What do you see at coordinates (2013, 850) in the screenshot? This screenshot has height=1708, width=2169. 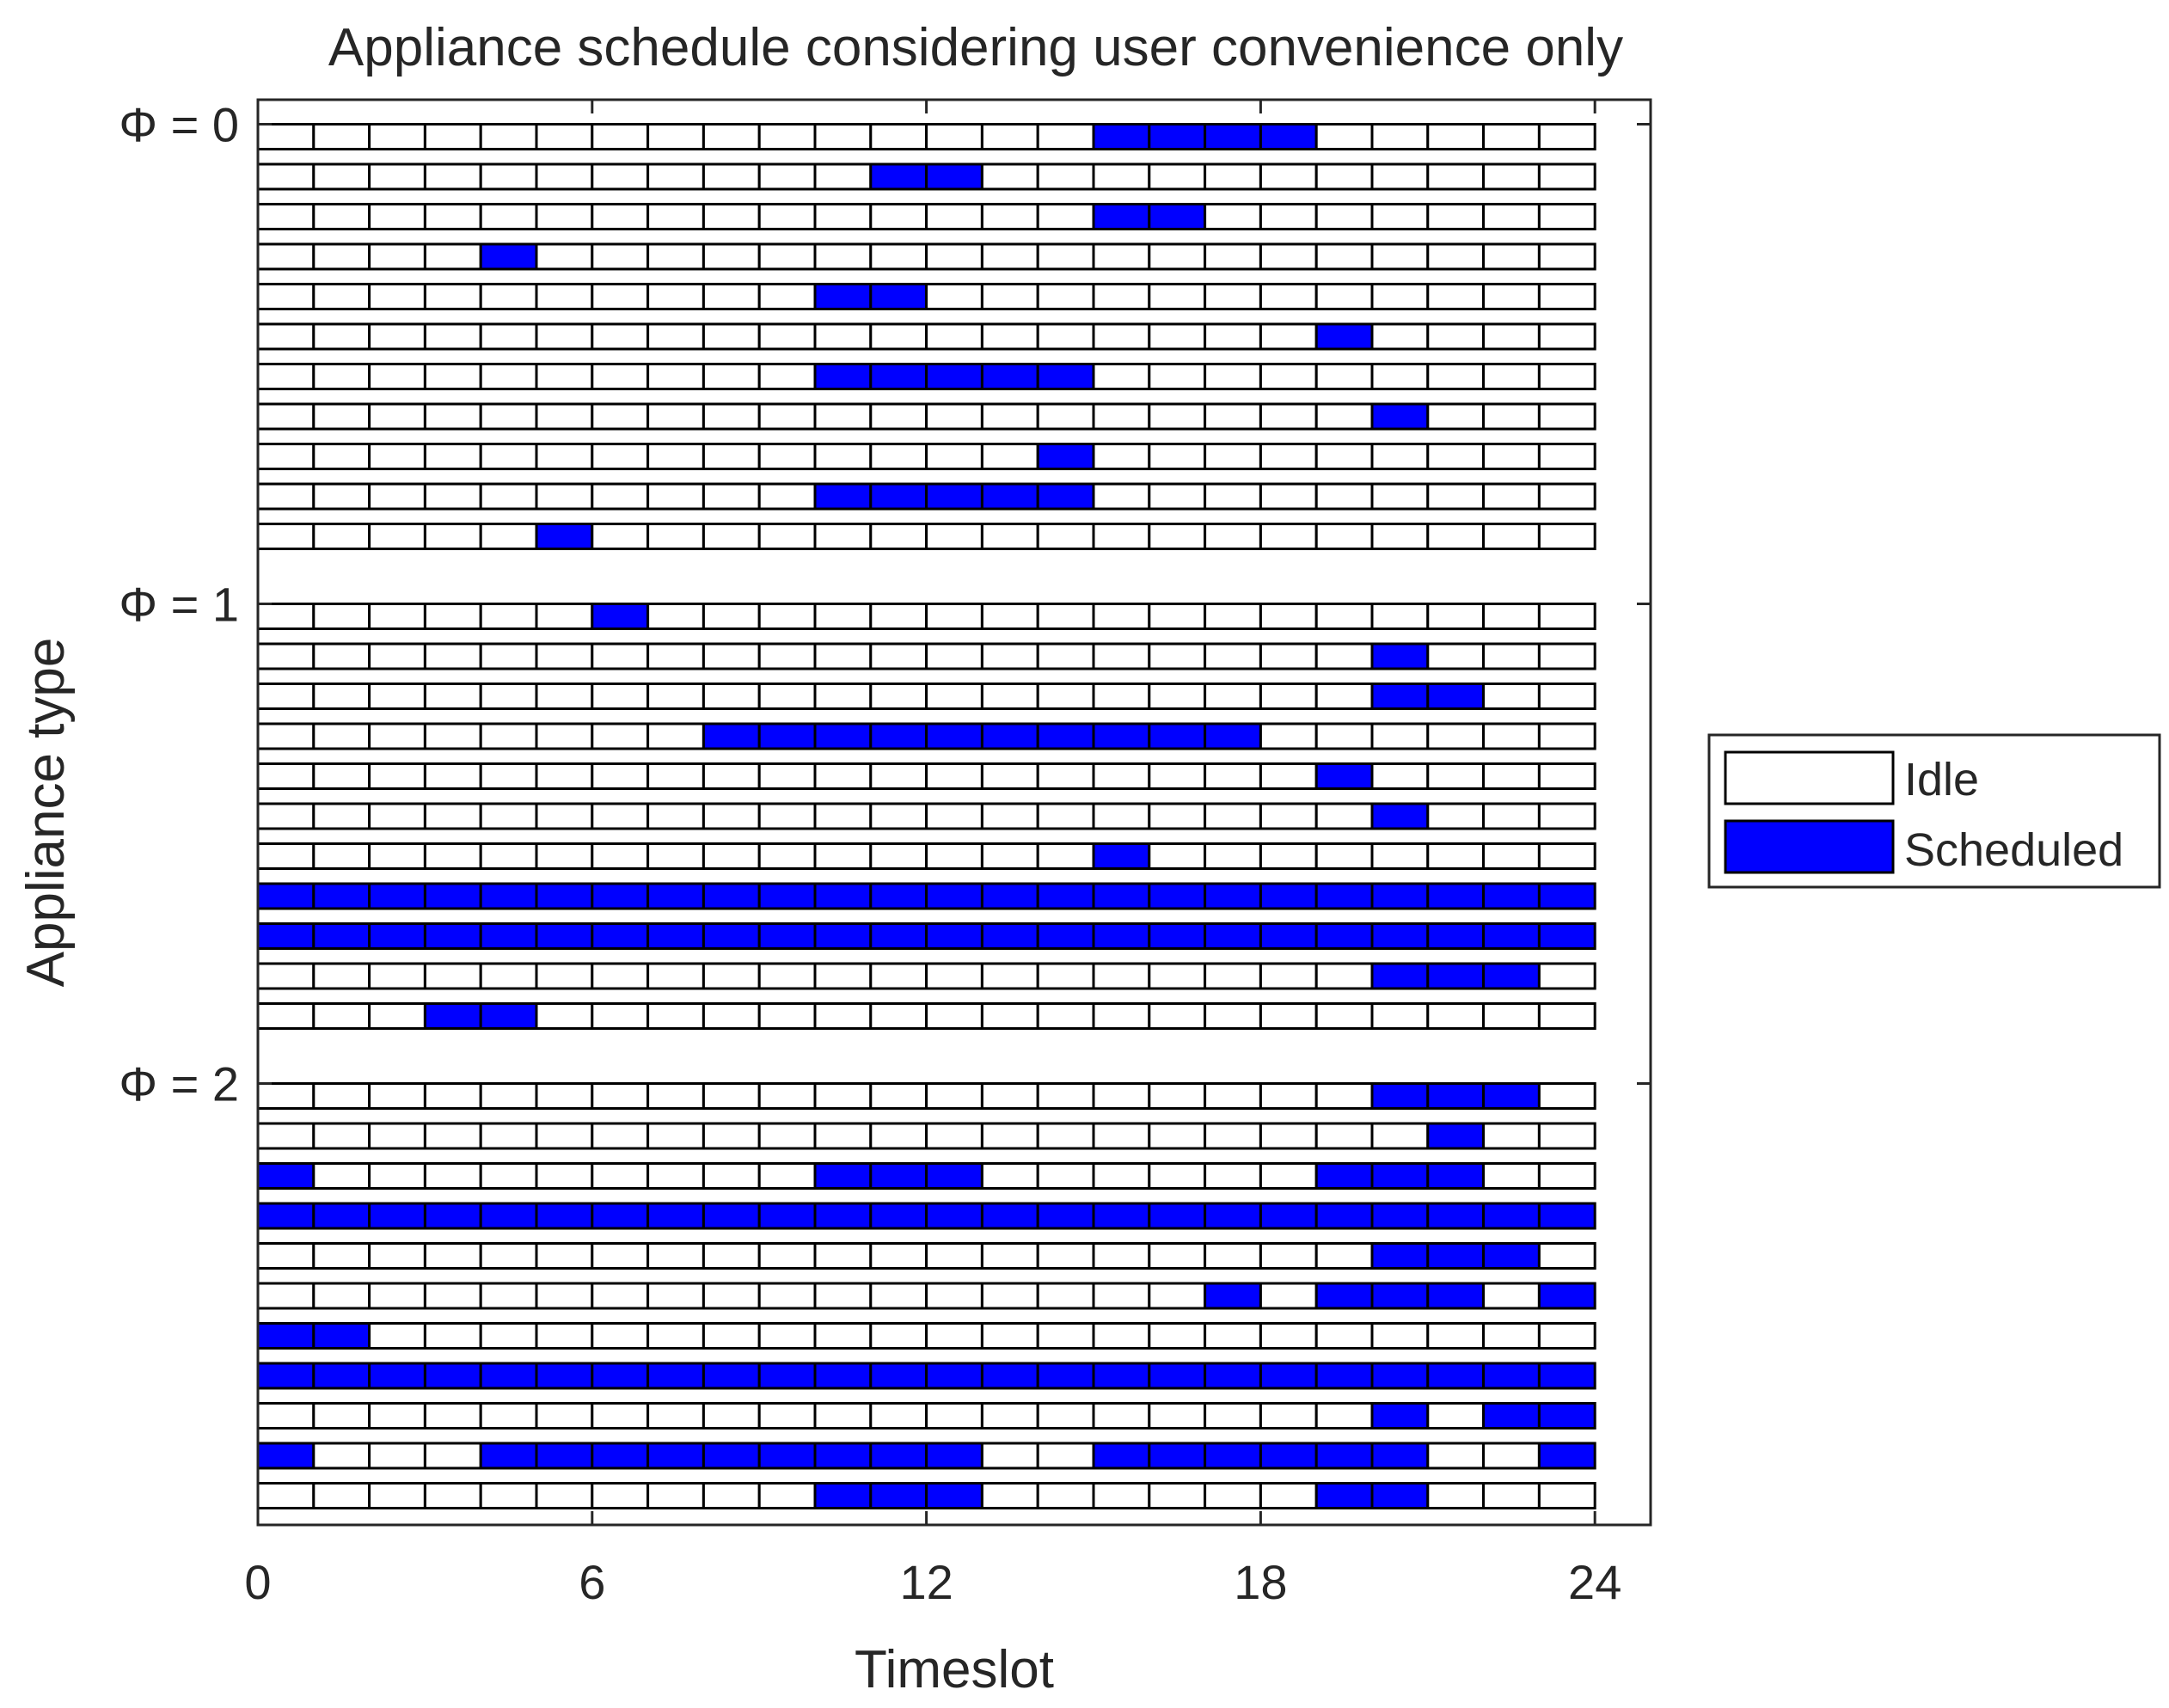 I see `legend-label-scheduled: Scheduled` at bounding box center [2013, 850].